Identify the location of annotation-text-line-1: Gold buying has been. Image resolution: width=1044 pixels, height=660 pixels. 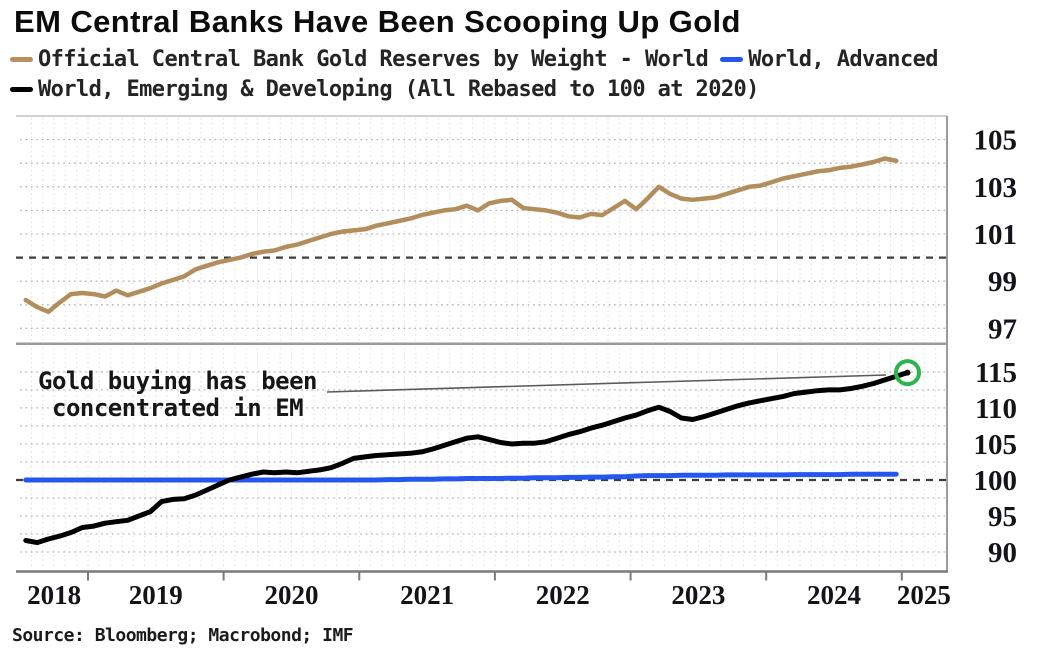
(177, 381).